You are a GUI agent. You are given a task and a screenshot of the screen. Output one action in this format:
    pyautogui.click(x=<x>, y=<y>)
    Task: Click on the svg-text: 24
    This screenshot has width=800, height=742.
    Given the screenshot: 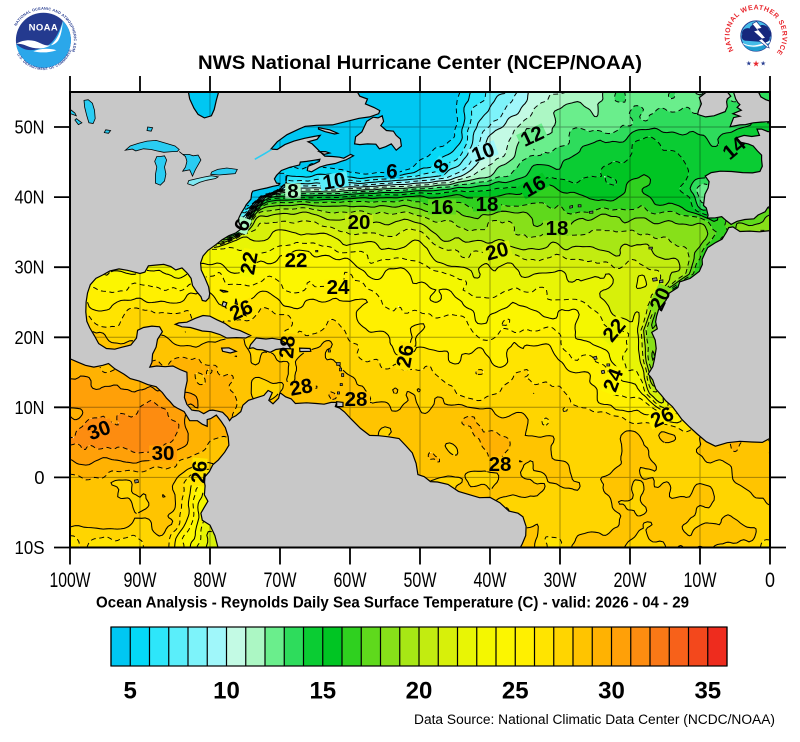 What is the action you would take?
    pyautogui.click(x=338, y=287)
    